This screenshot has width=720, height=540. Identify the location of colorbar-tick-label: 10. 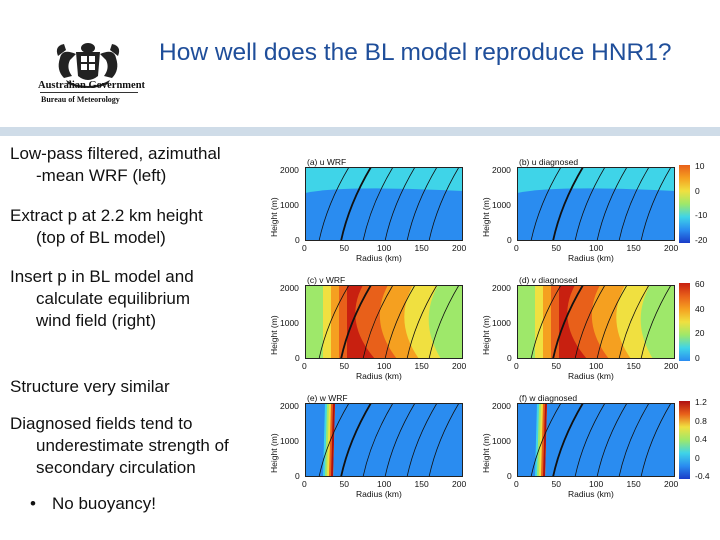
(700, 166).